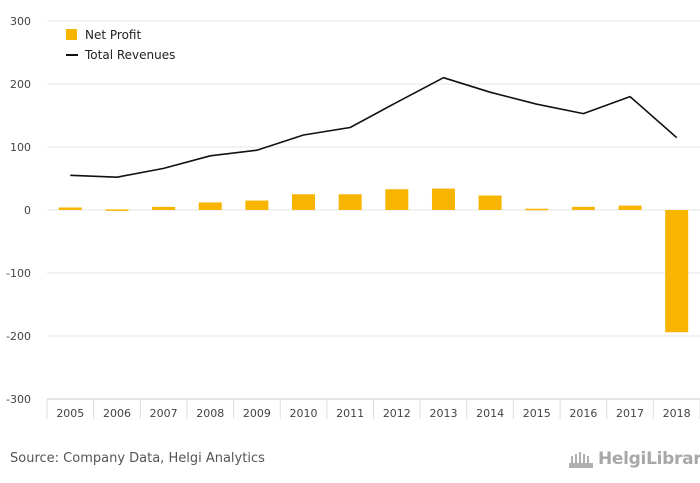 The width and height of the screenshot is (700, 483). Describe the element at coordinates (304, 413) in the screenshot. I see `x-tick-label: 2010` at that location.